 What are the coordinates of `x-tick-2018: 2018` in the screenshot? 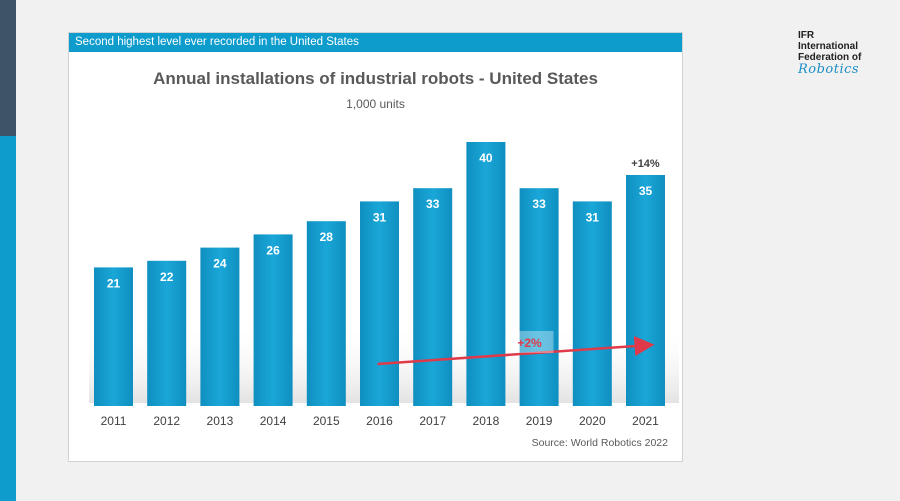 It's located at (486, 421).